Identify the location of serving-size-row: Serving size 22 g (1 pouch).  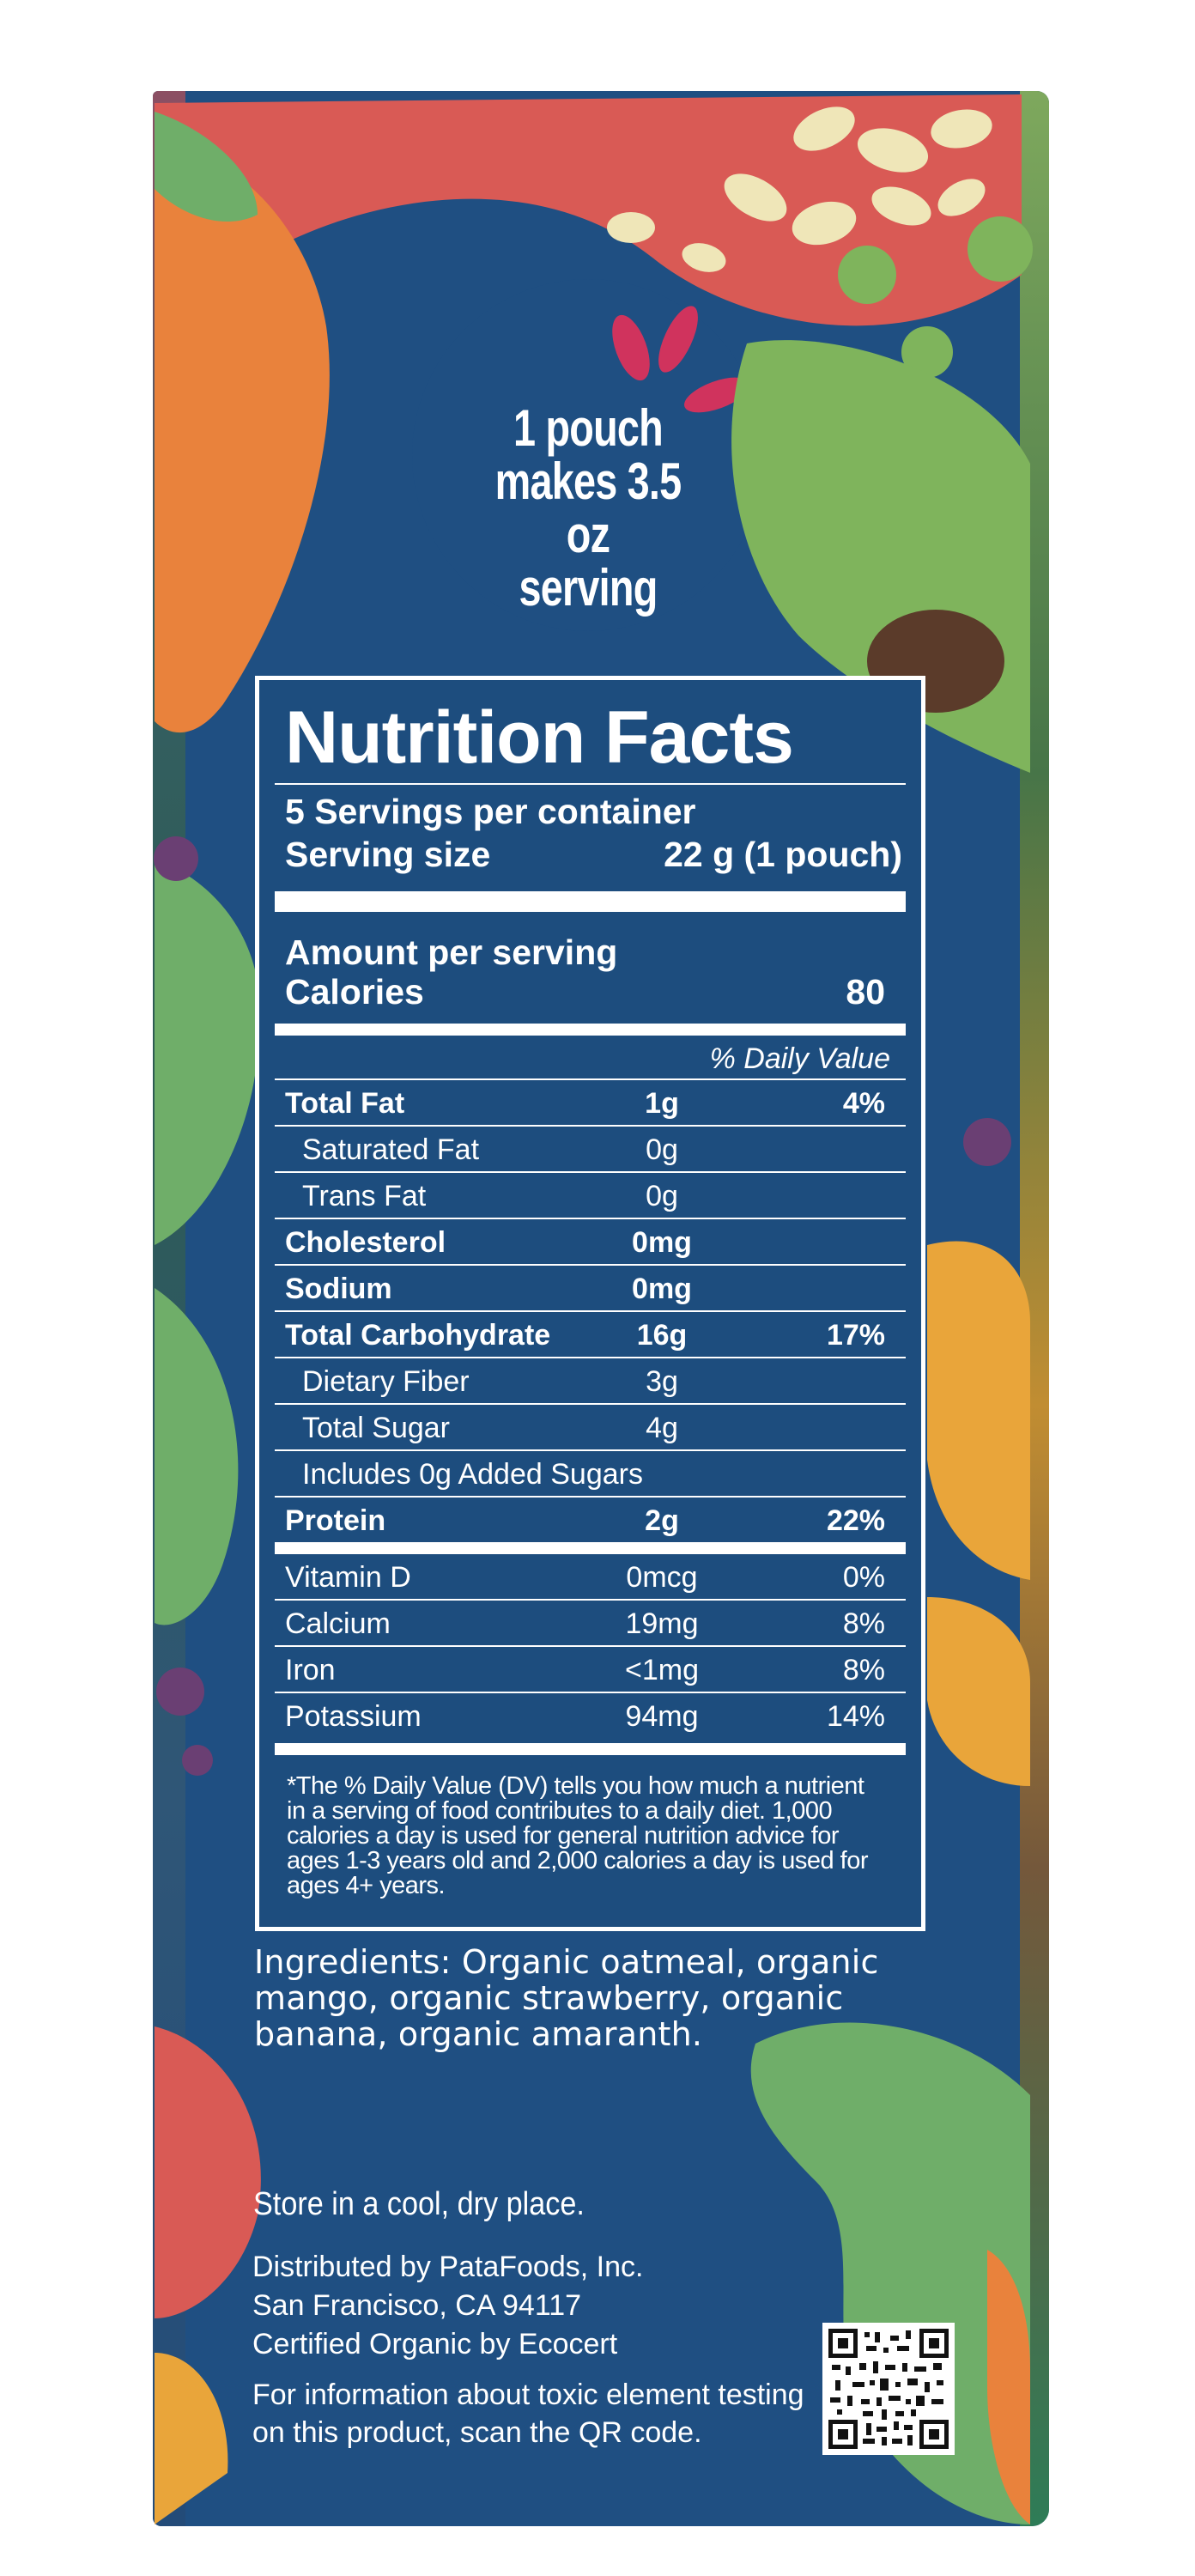
(590, 854).